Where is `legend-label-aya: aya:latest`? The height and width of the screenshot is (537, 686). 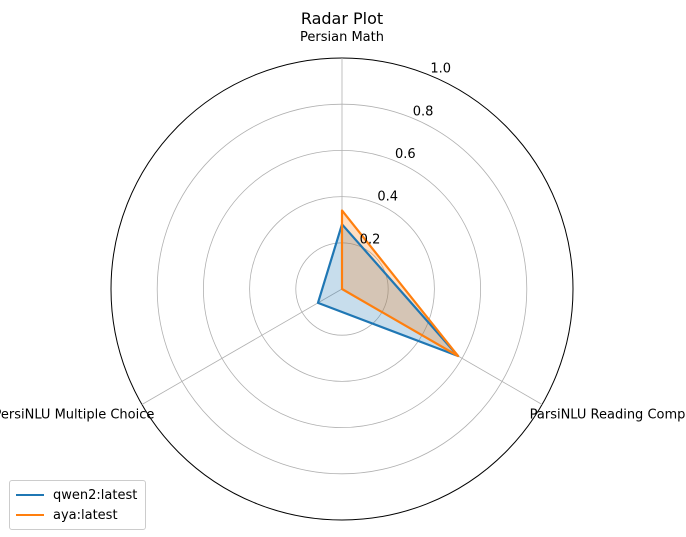 legend-label-aya: aya:latest is located at coordinates (85, 515).